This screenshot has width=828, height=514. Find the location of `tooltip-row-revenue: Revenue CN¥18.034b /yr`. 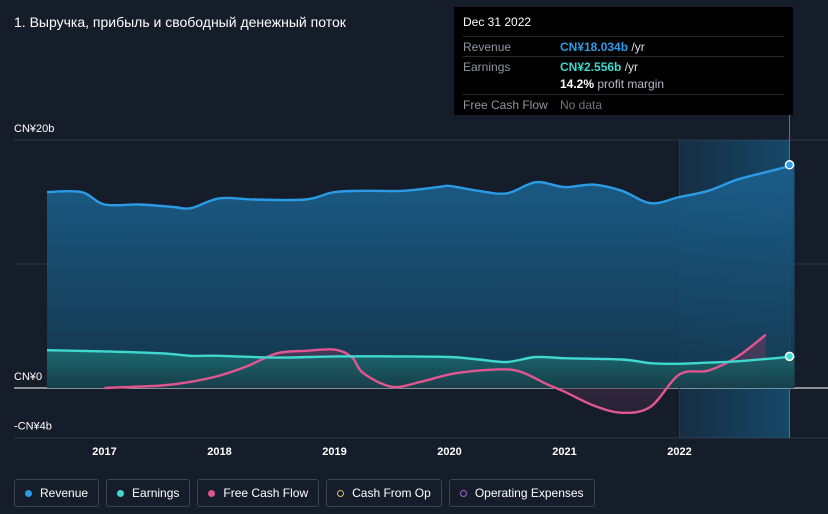

tooltip-row-revenue: Revenue CN¥18.034b /yr is located at coordinates (623, 46).